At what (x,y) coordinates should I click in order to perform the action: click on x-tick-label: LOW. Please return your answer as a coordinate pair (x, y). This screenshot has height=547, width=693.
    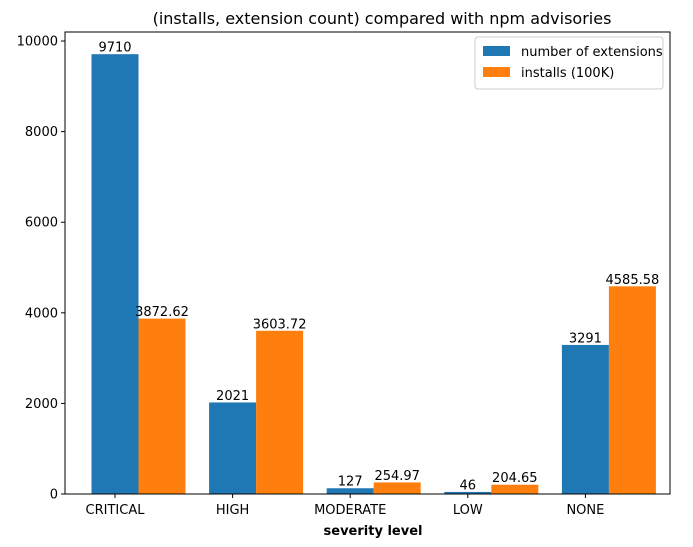
    Looking at the image, I should click on (468, 510).